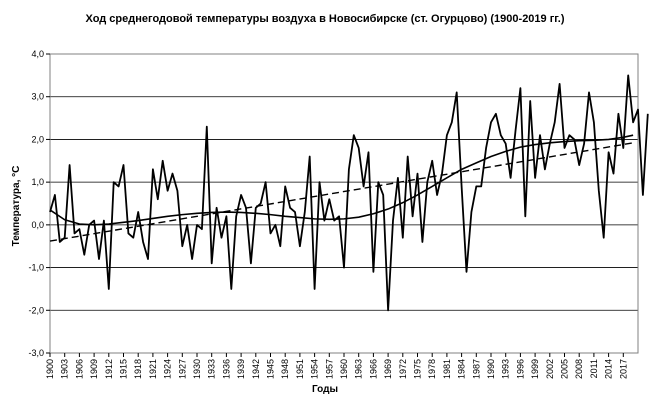 Image resolution: width=650 pixels, height=405 pixels. What do you see at coordinates (594, 368) in the screenshot?
I see `x-tick-label: 2011` at bounding box center [594, 368].